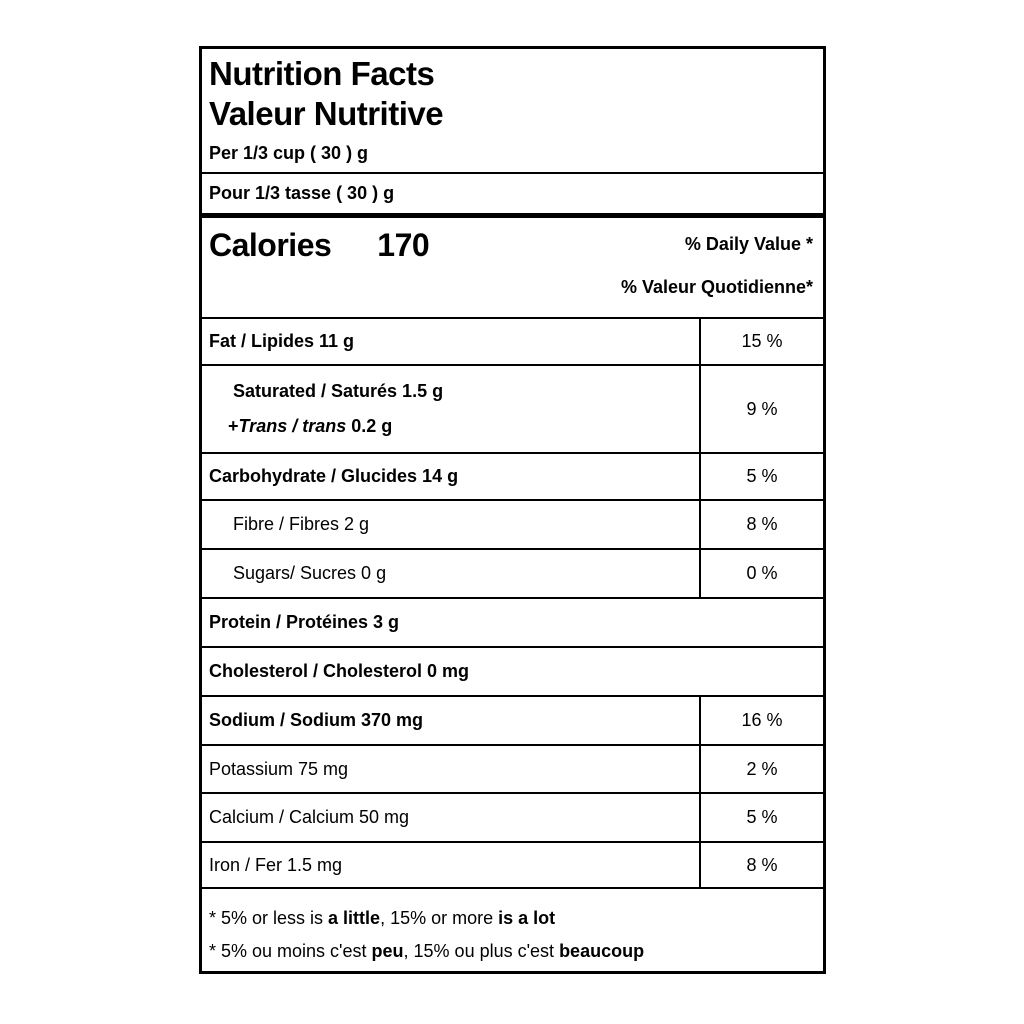 The width and height of the screenshot is (1024, 1024). What do you see at coordinates (338, 391) in the screenshot?
I see `saturated-label: Saturated / Saturés 1.5 g` at bounding box center [338, 391].